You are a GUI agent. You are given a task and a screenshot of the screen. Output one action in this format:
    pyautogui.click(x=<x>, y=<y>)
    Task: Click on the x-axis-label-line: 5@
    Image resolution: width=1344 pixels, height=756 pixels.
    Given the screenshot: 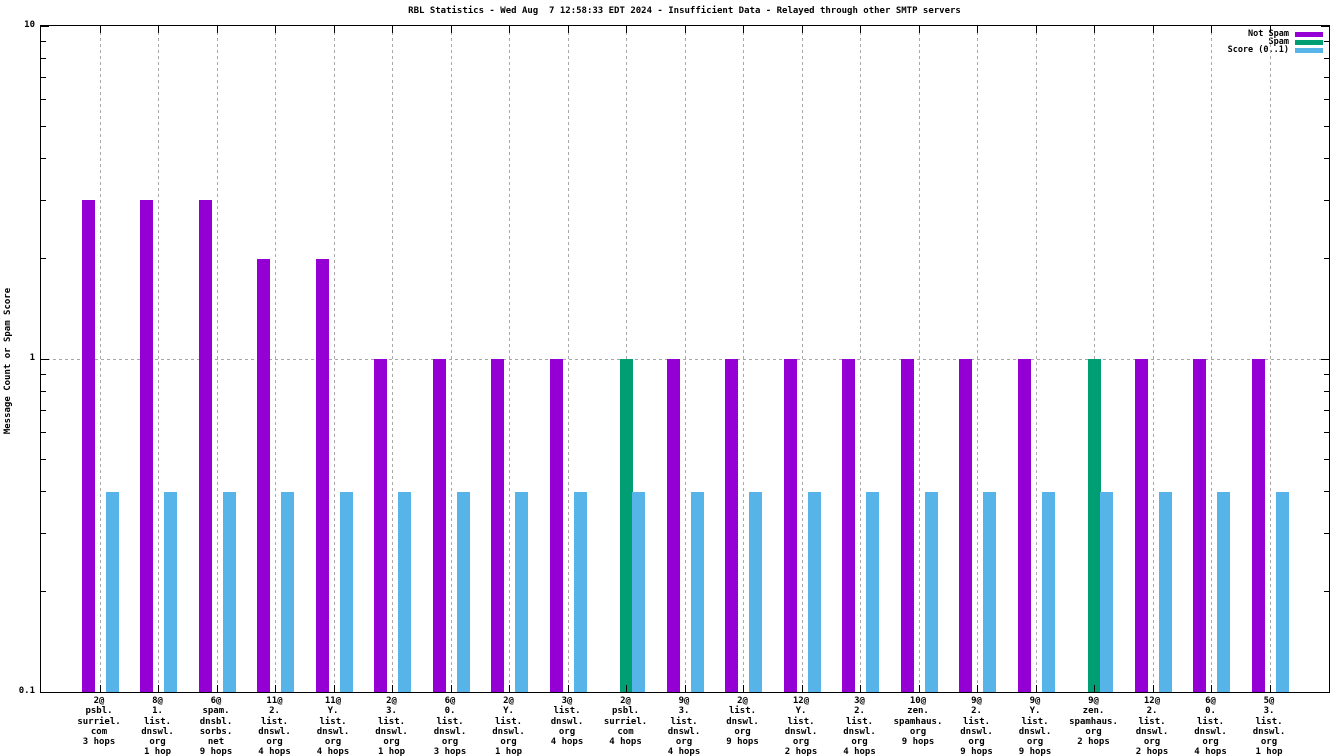 What is the action you would take?
    pyautogui.click(x=1269, y=701)
    